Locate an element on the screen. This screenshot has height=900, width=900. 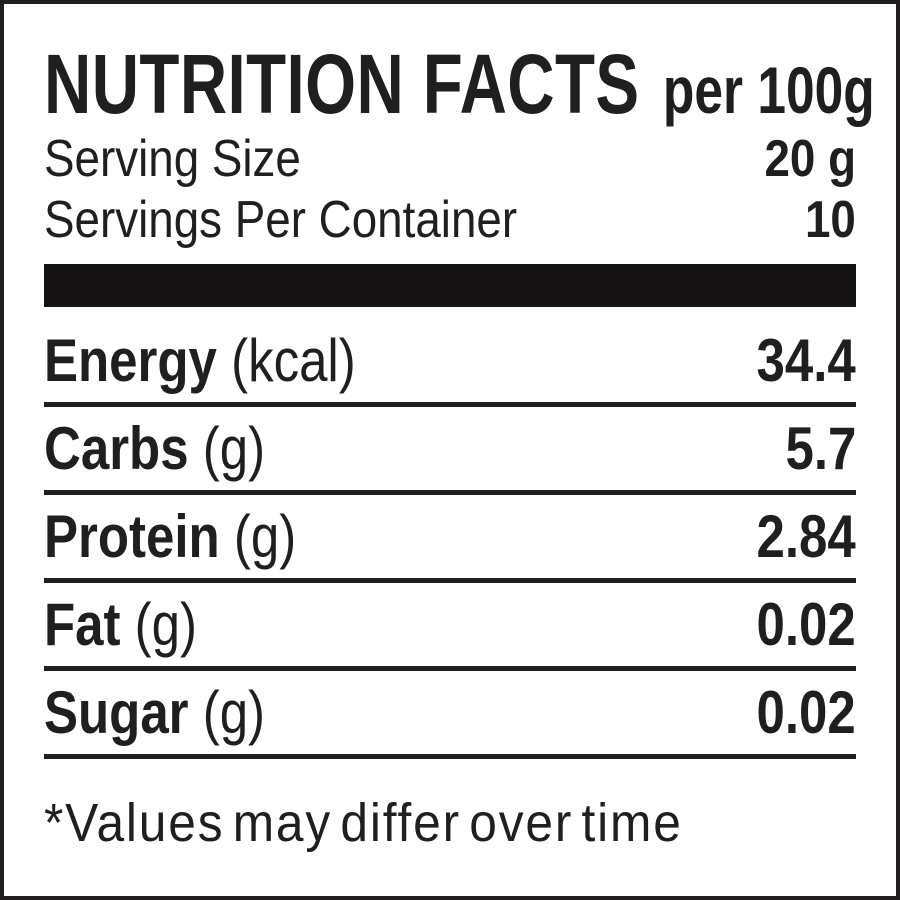
nutrient-label: Protein (g) is located at coordinates (170, 537).